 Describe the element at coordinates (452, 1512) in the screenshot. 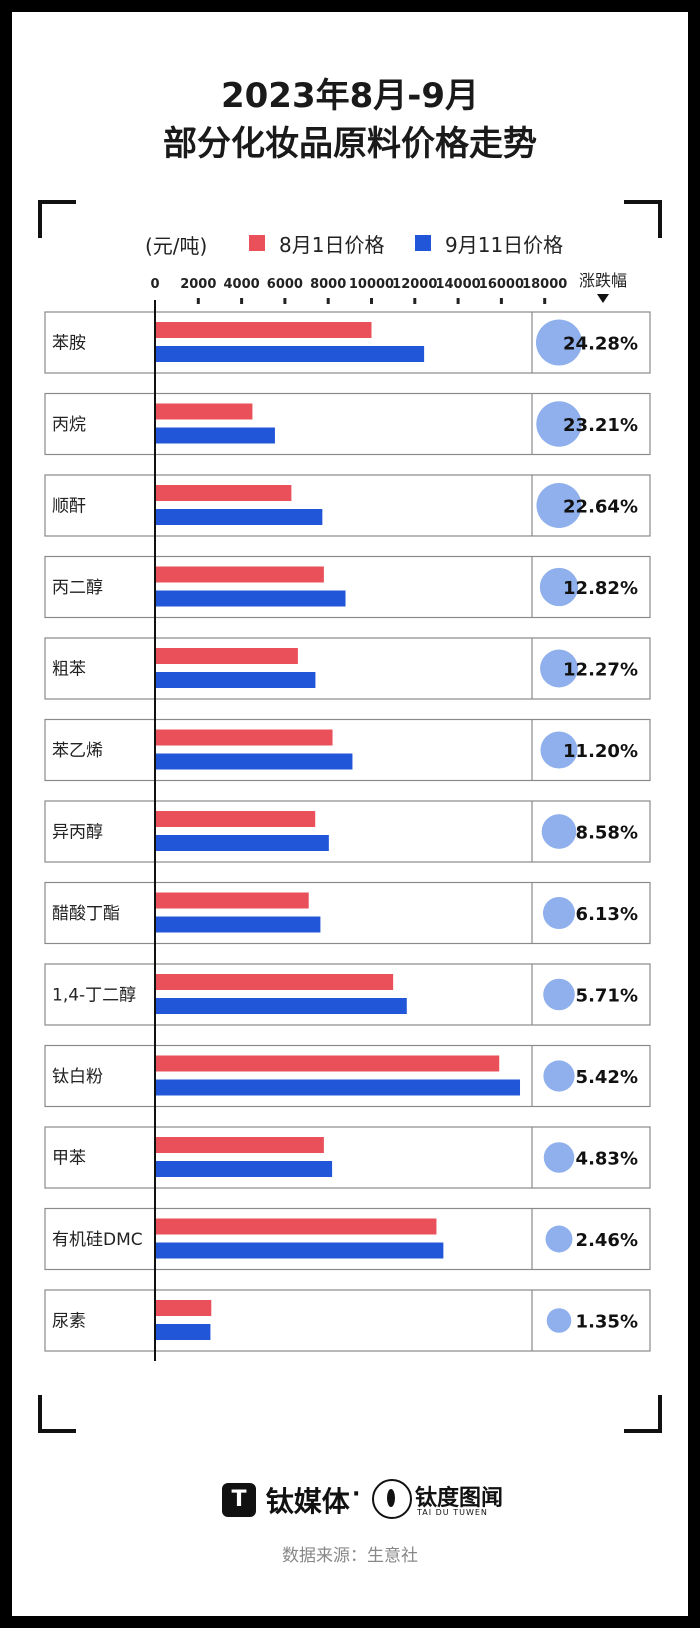

I see `brand2-subtitle: TAI DU TUWEN` at that location.